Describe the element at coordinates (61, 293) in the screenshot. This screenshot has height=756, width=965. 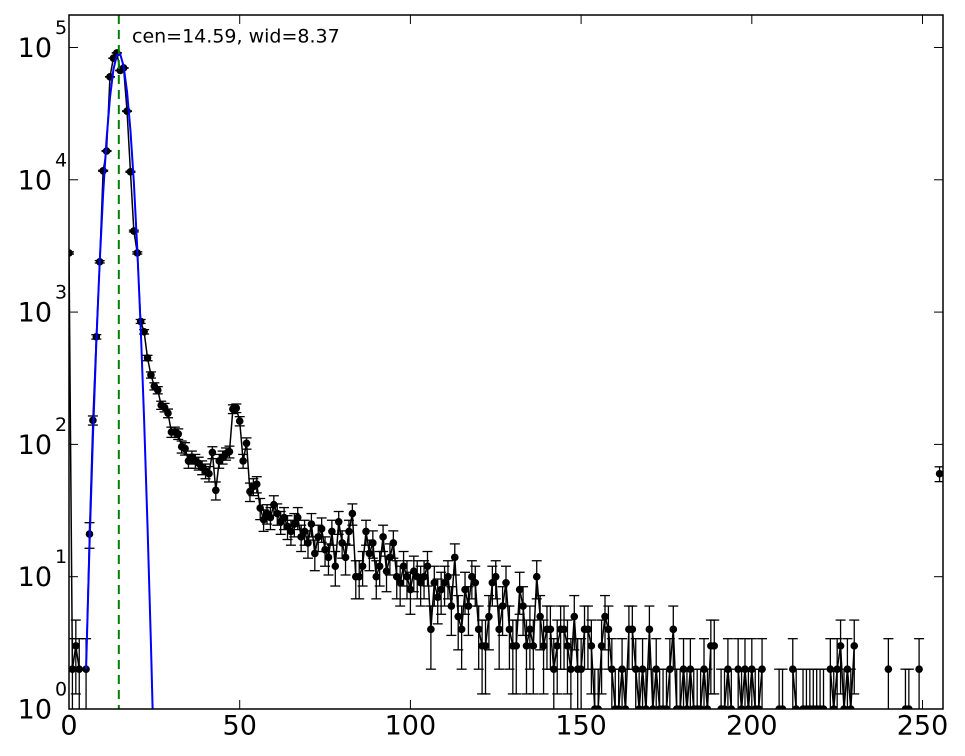
I see `y-tick-exponent: 3` at that location.